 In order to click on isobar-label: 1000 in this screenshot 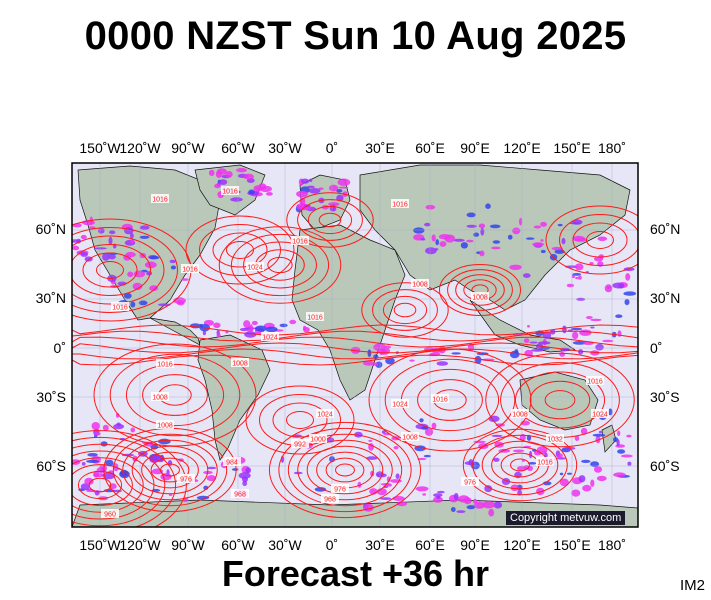, I will do `click(318, 440)`.